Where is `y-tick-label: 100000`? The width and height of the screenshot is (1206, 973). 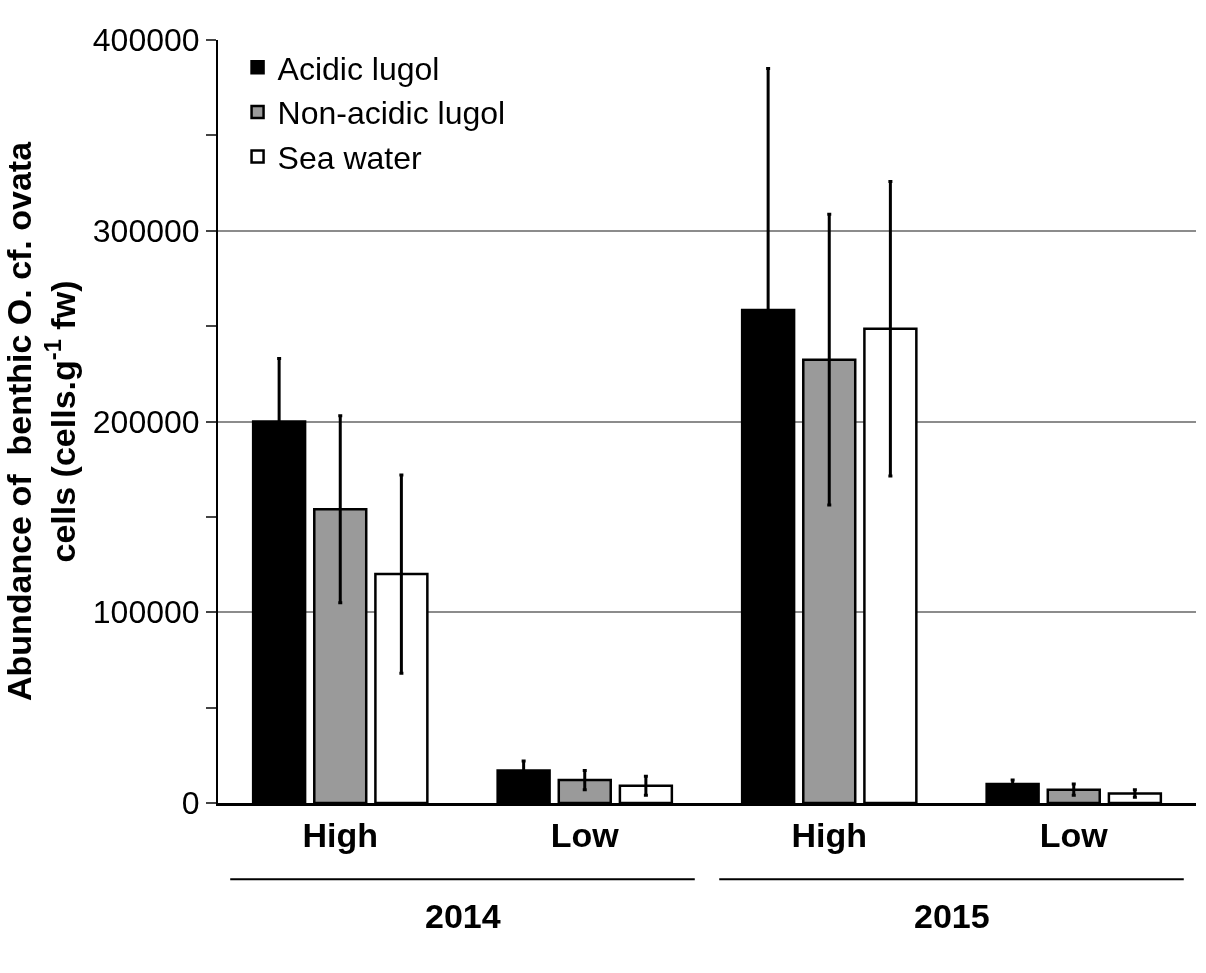 y-tick-label: 100000 is located at coordinates (146, 612).